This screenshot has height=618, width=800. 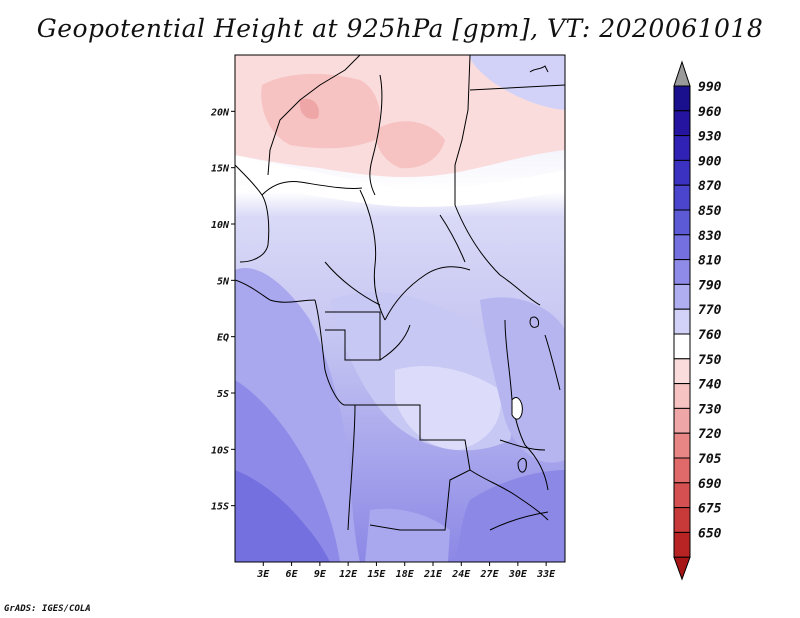 I want to click on grads-credit: GrADS: IGES/COLA, so click(x=47, y=609).